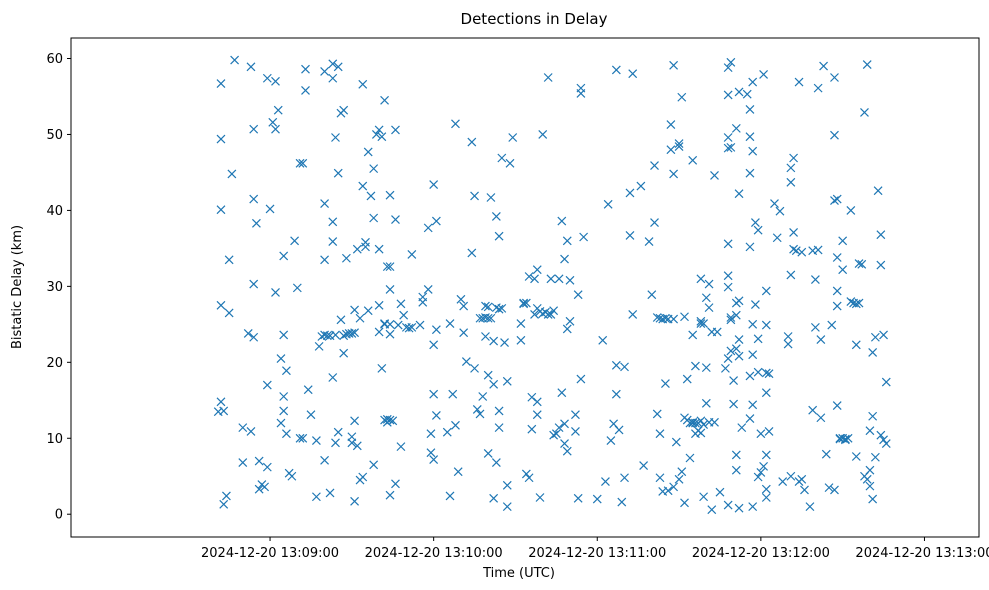  I want to click on x-tick-label: 2024-12-20 13:11:00, so click(597, 553).